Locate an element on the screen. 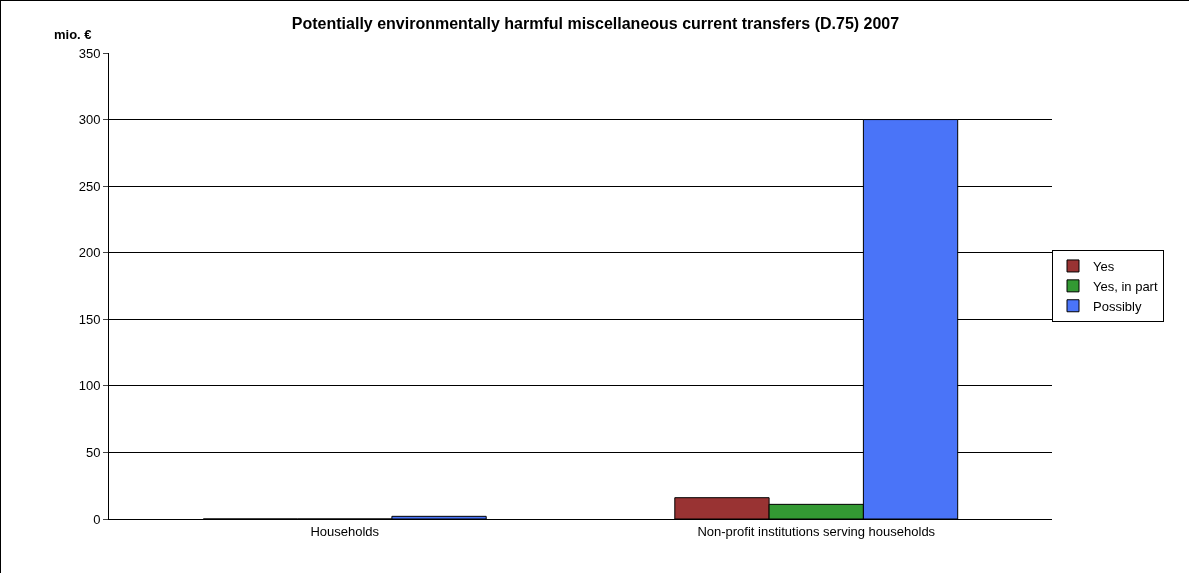  y-tick-label: 350 is located at coordinates (89, 53).